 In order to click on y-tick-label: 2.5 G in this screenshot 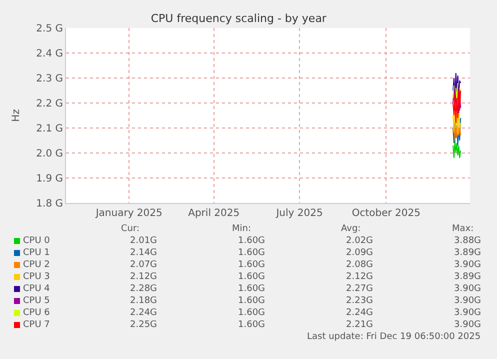, I will do `click(49, 29)`.